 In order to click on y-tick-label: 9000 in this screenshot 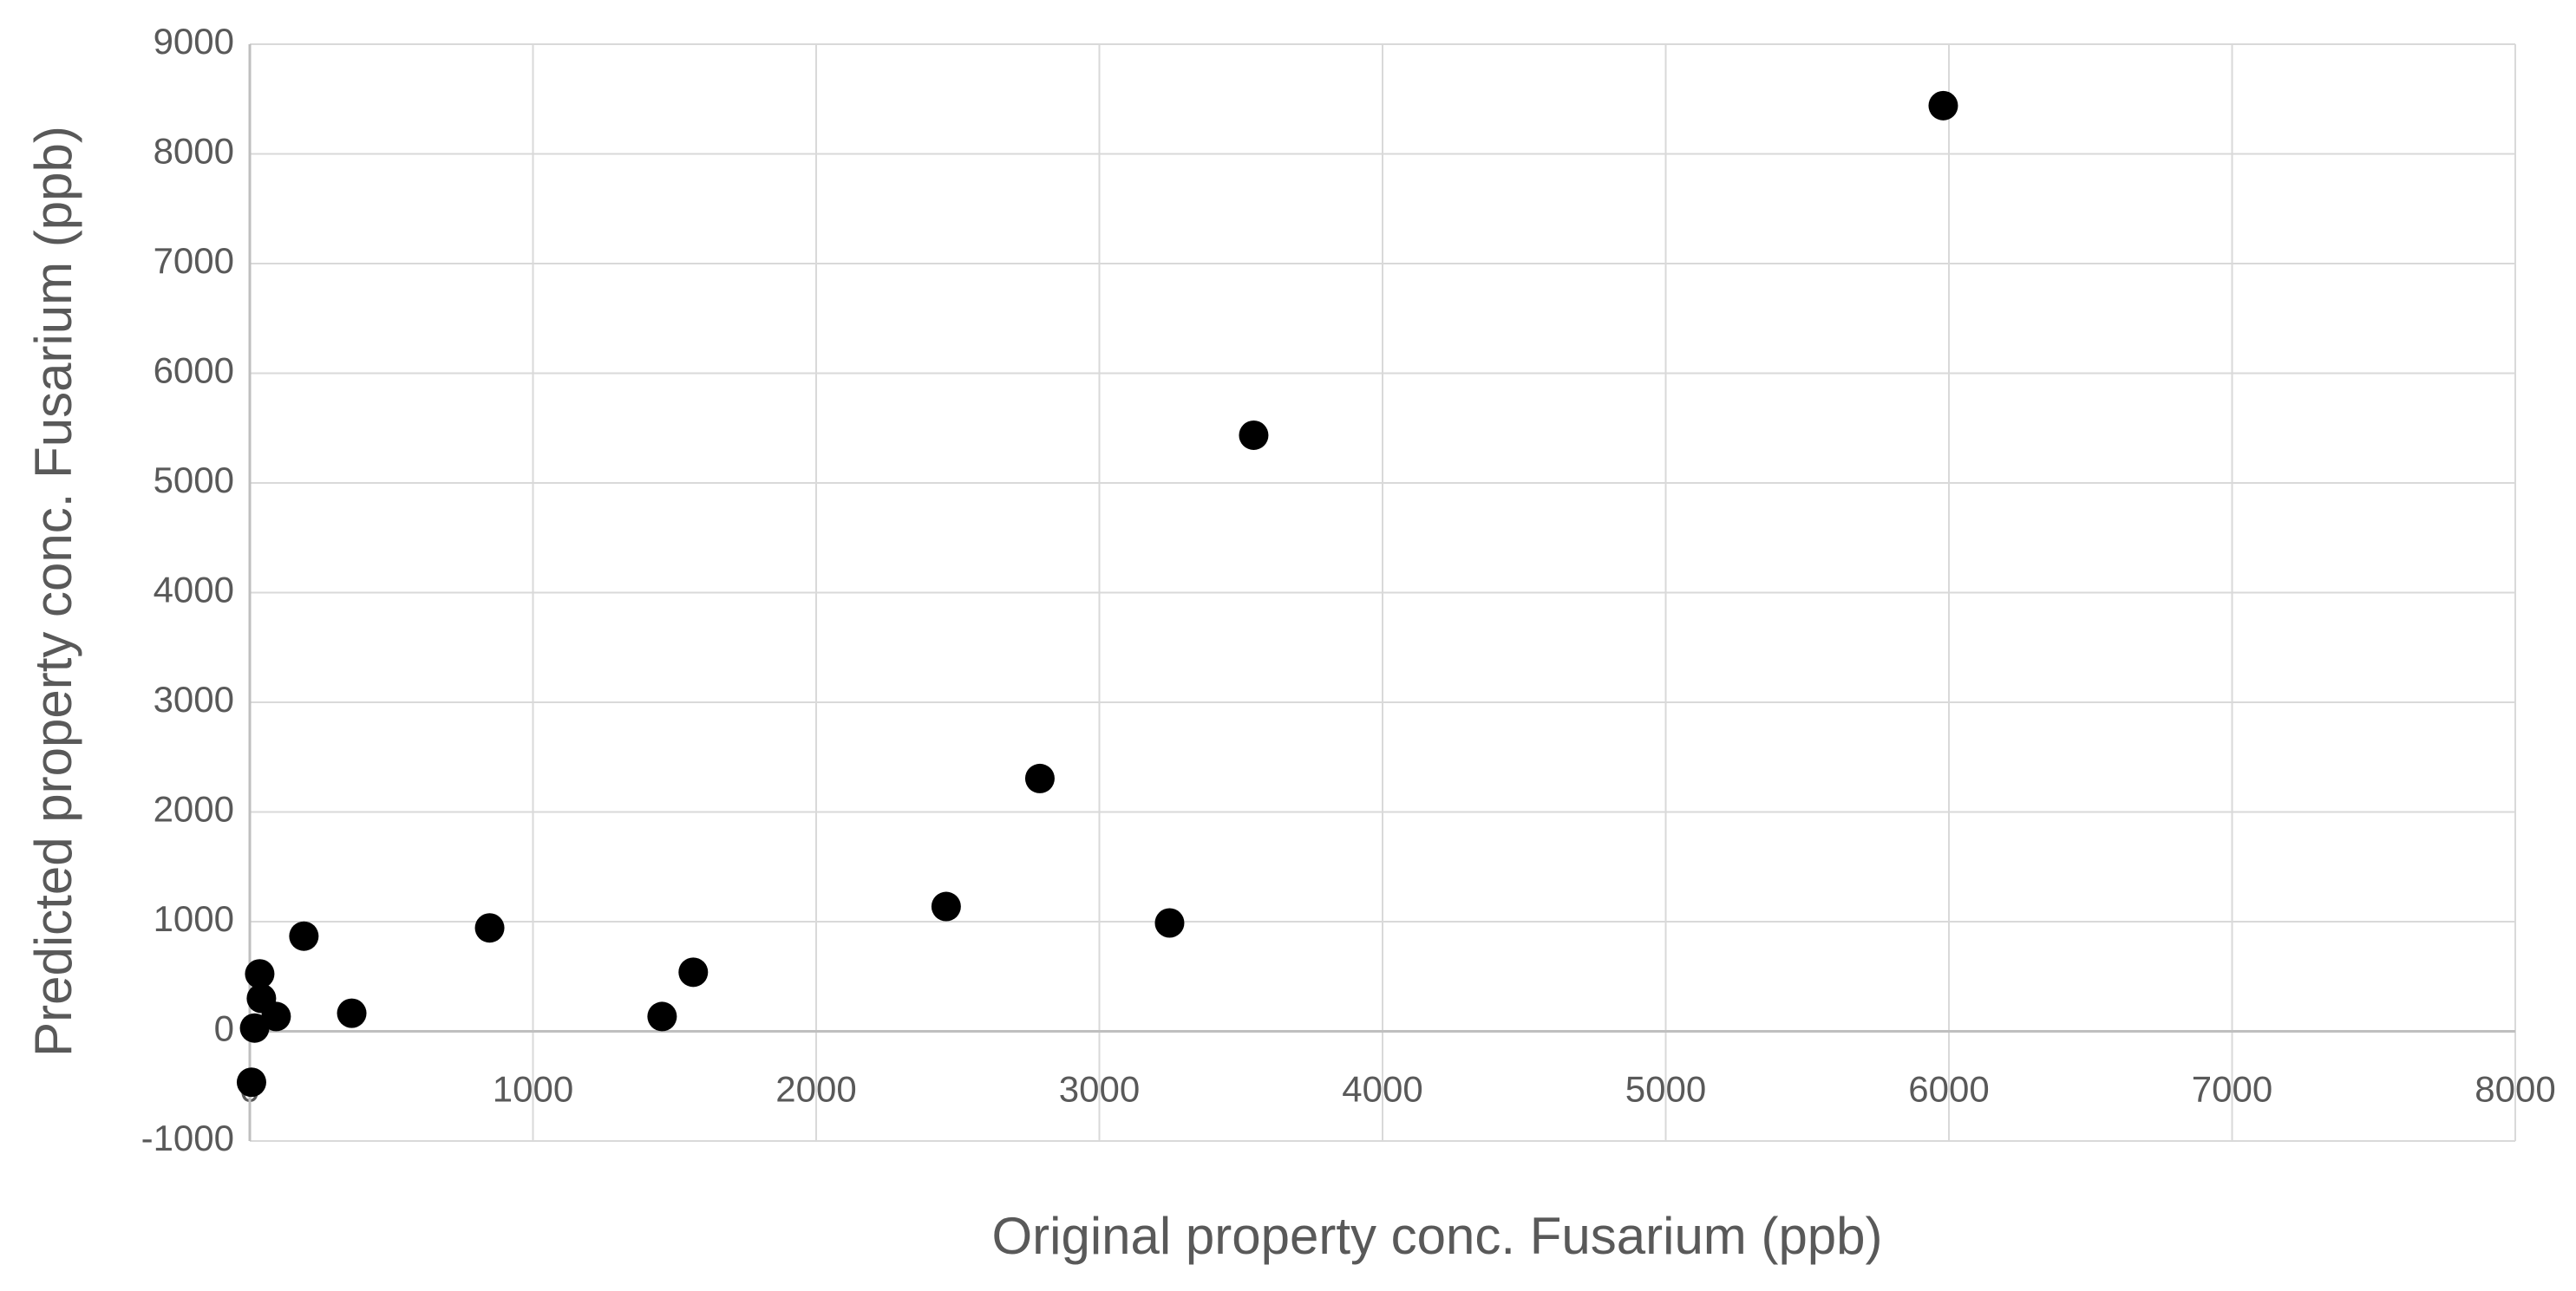, I will do `click(194, 41)`.